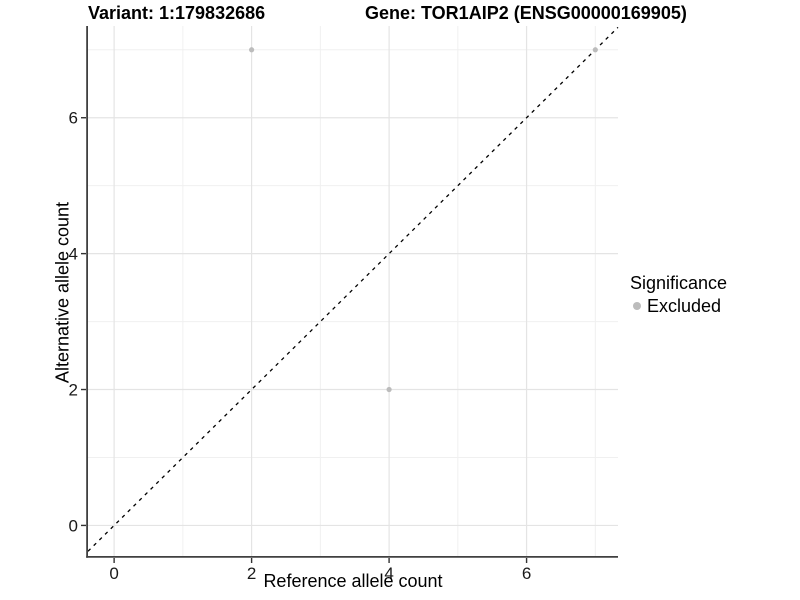 This screenshot has height=600, width=800. I want to click on y-tick-label: 2, so click(73, 390).